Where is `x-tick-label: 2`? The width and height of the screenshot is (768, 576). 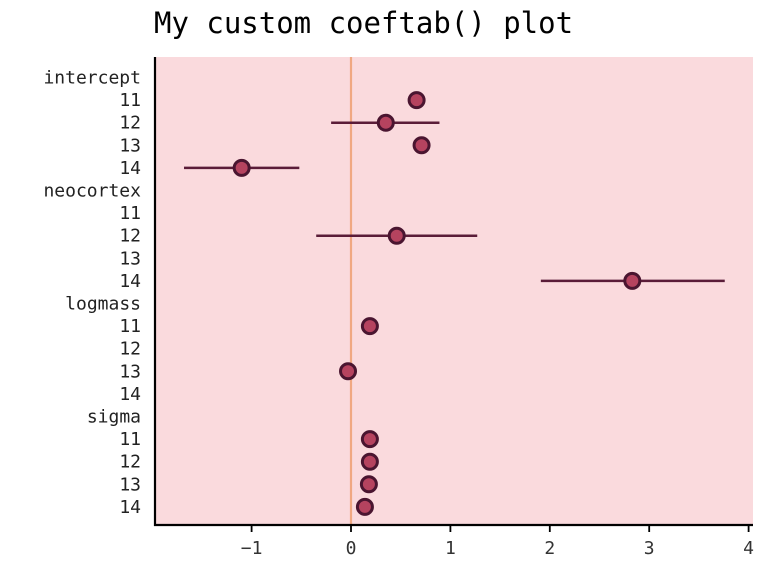
x-tick-label: 2 is located at coordinates (549, 548).